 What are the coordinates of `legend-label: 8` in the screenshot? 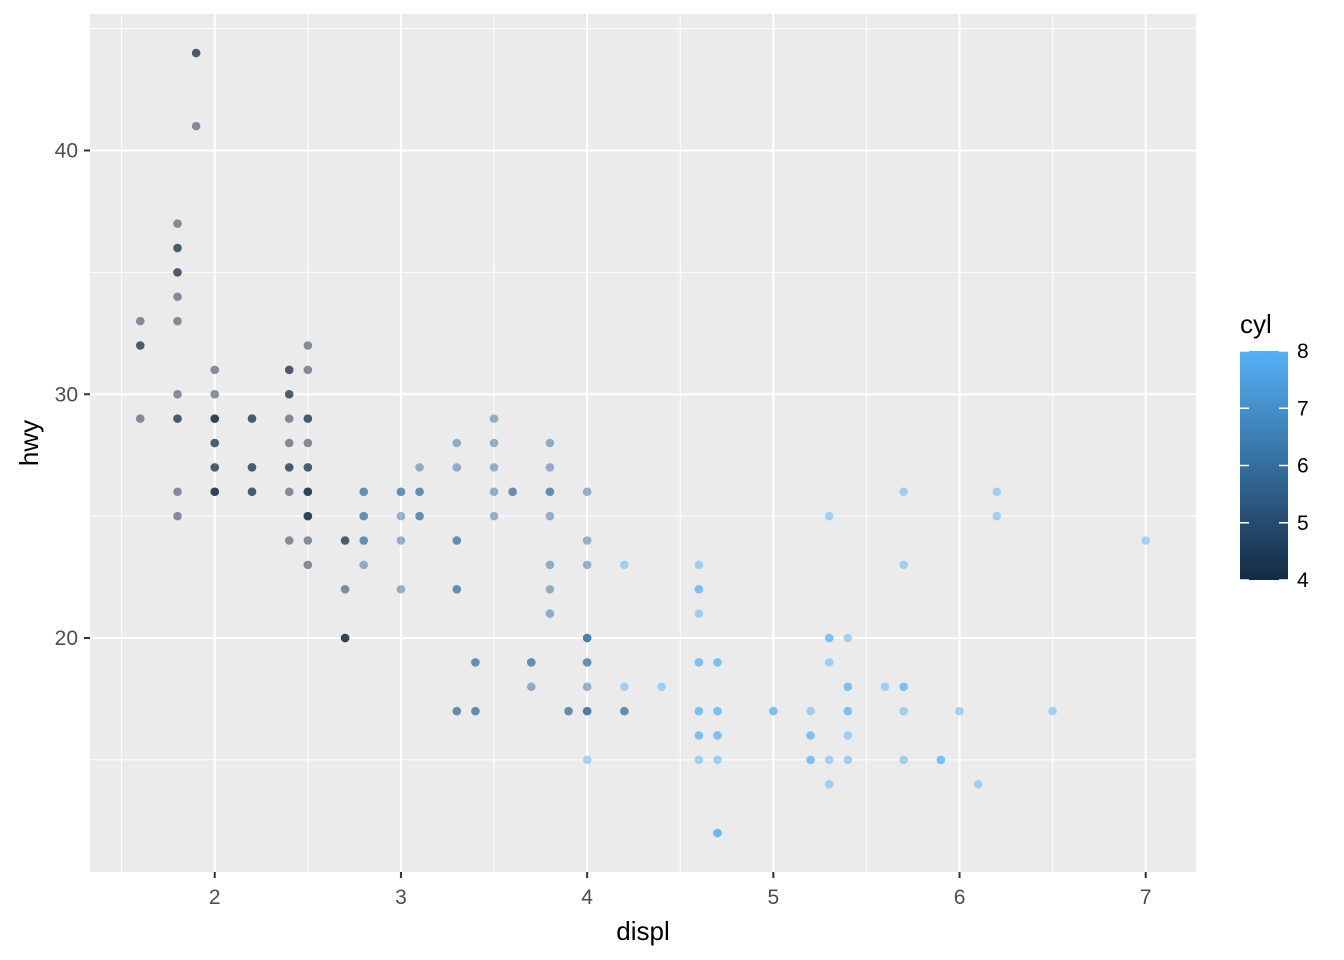 It's located at (1303, 351).